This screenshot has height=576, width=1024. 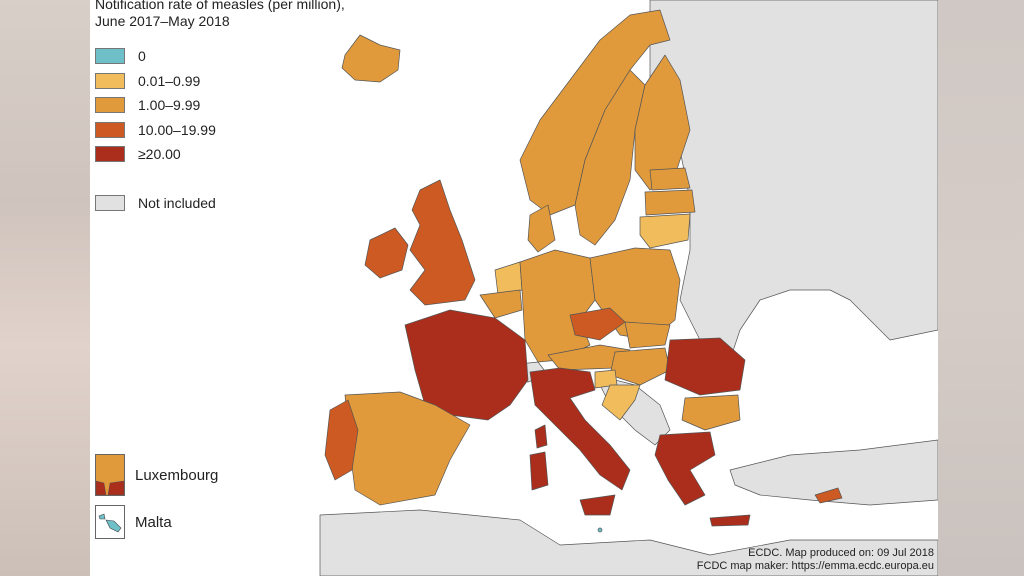 What do you see at coordinates (580, 429) in the screenshot?
I see `country-italy` at bounding box center [580, 429].